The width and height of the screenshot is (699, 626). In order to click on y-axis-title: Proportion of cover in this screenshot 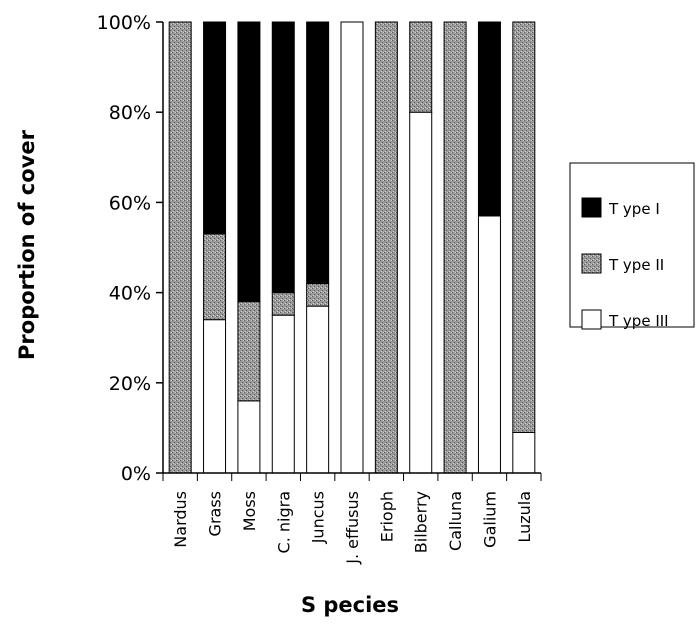, I will do `click(27, 244)`.